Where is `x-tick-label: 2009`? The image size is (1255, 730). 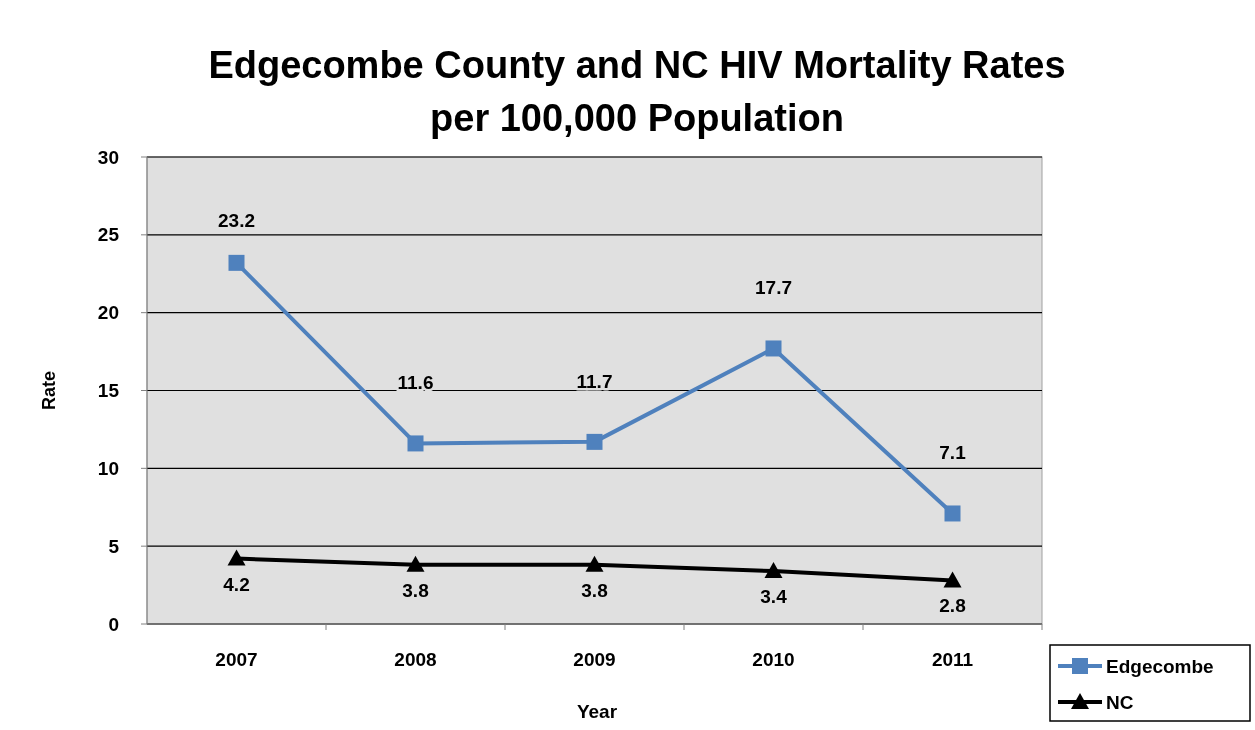 x-tick-label: 2009 is located at coordinates (594, 659).